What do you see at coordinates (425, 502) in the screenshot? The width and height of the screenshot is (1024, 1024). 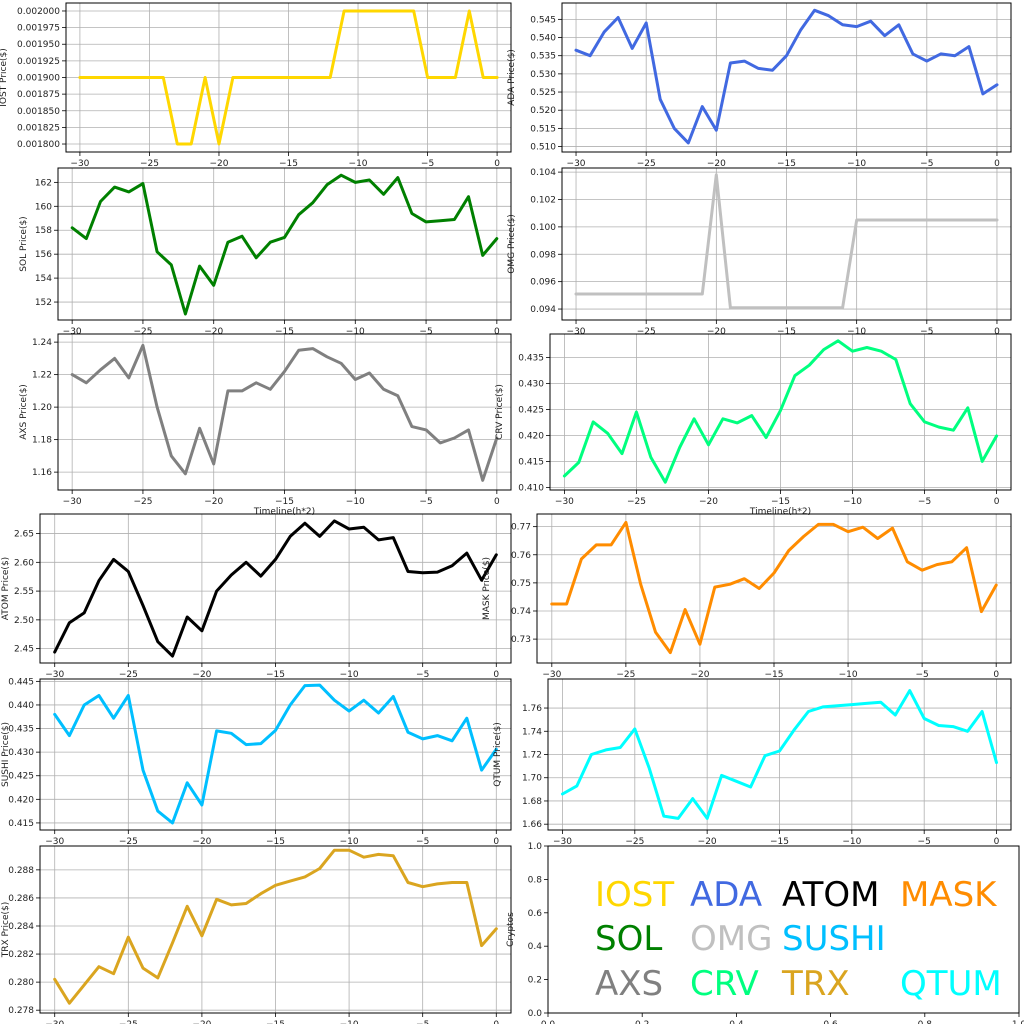 I see `chart-5-x-tick-label: −5` at bounding box center [425, 502].